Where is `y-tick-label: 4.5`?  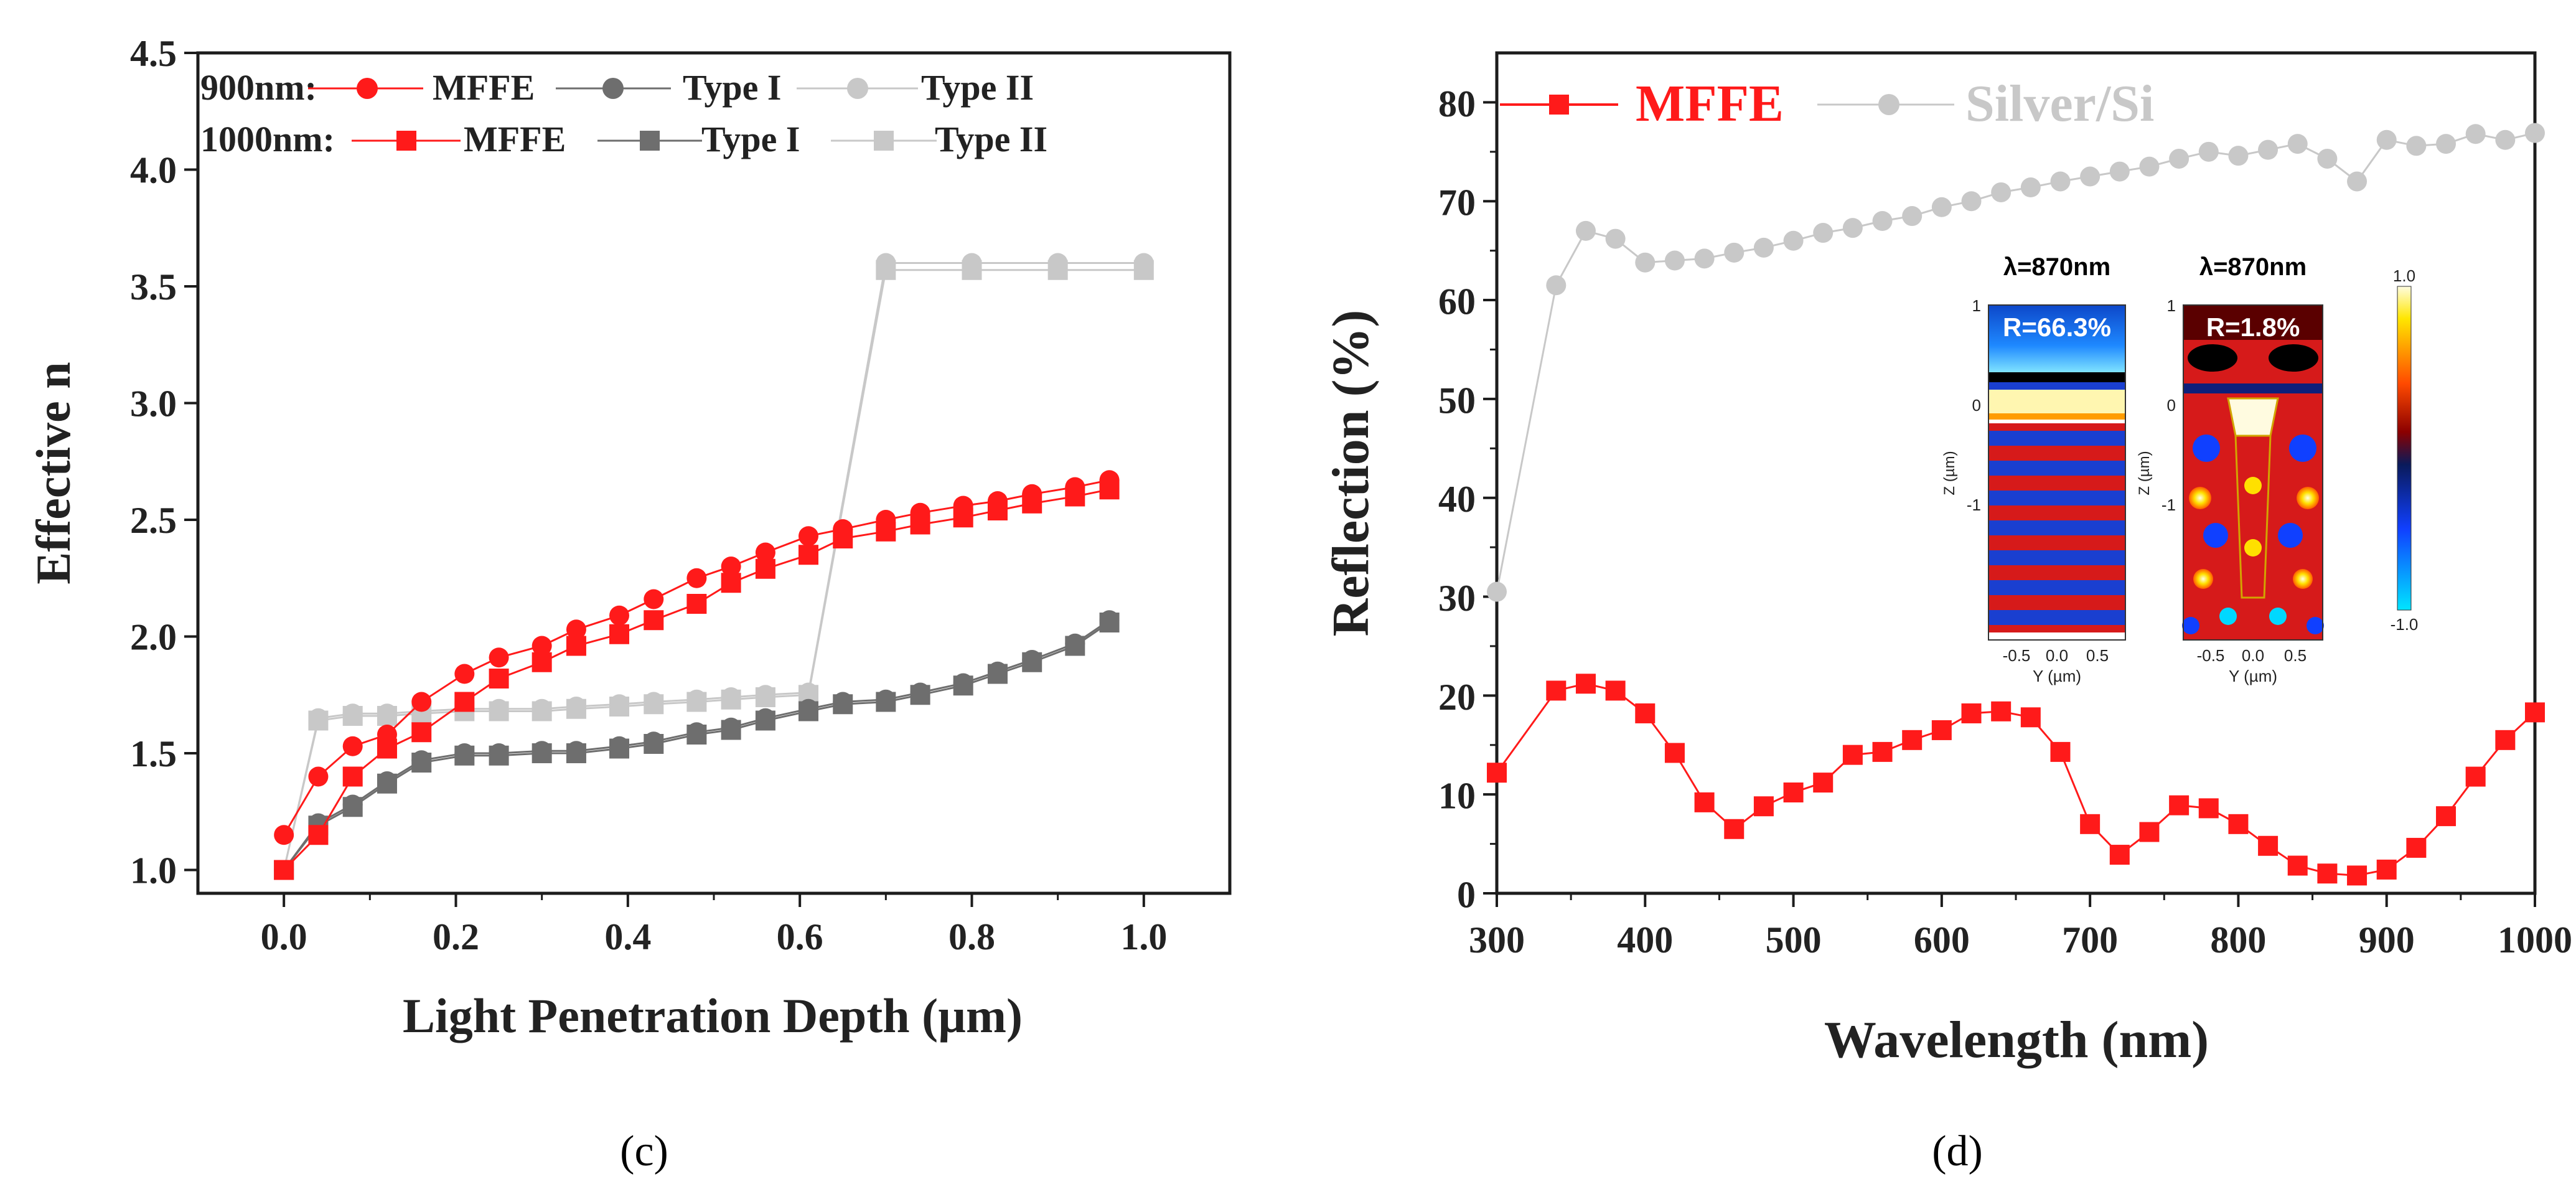
y-tick-label: 4.5 is located at coordinates (153, 53).